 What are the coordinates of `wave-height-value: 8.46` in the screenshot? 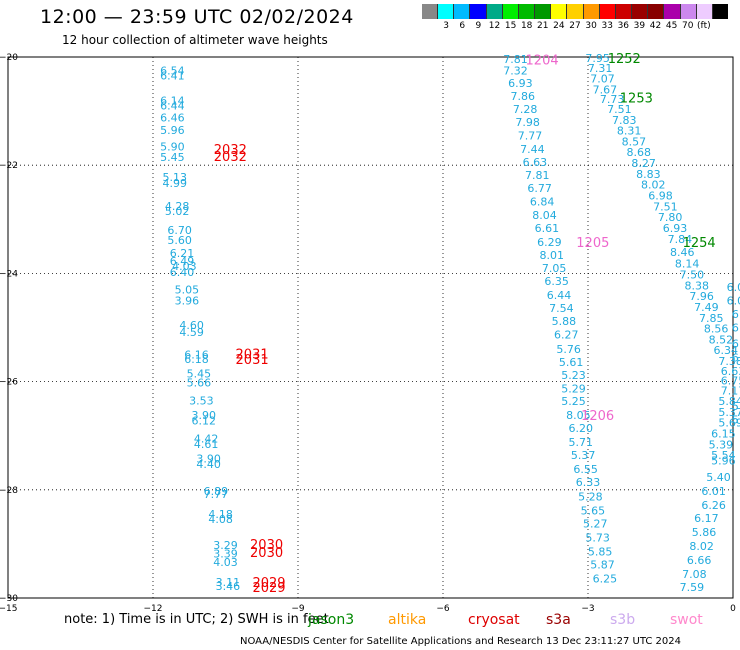 It's located at (682, 252).